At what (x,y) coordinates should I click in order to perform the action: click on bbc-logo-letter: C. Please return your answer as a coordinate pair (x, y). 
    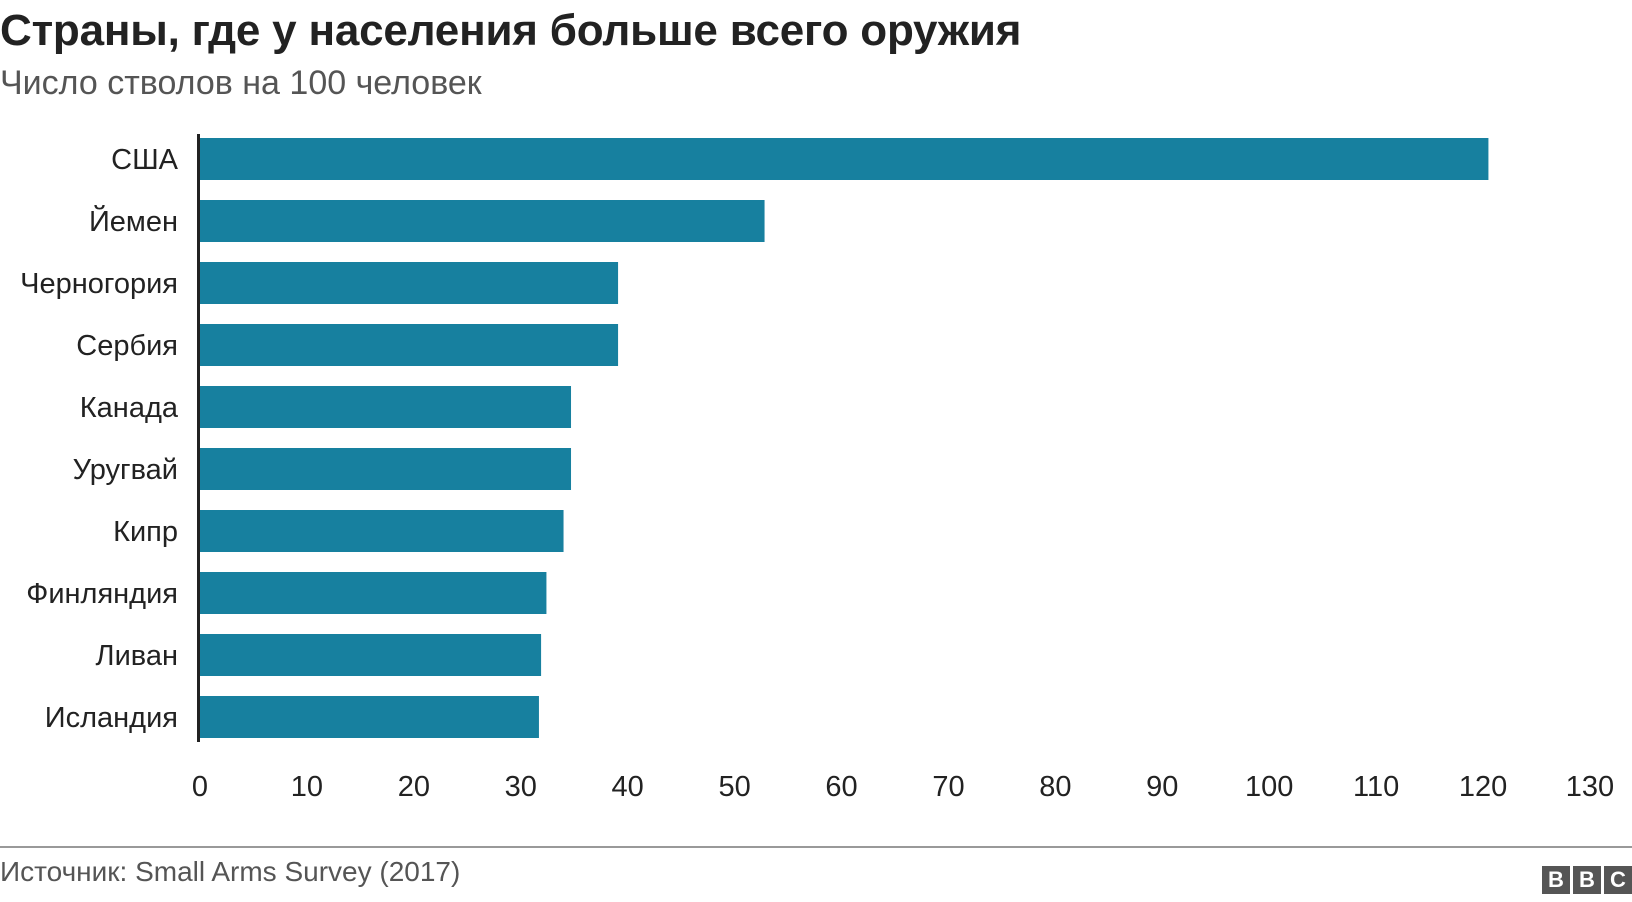
    Looking at the image, I should click on (1618, 880).